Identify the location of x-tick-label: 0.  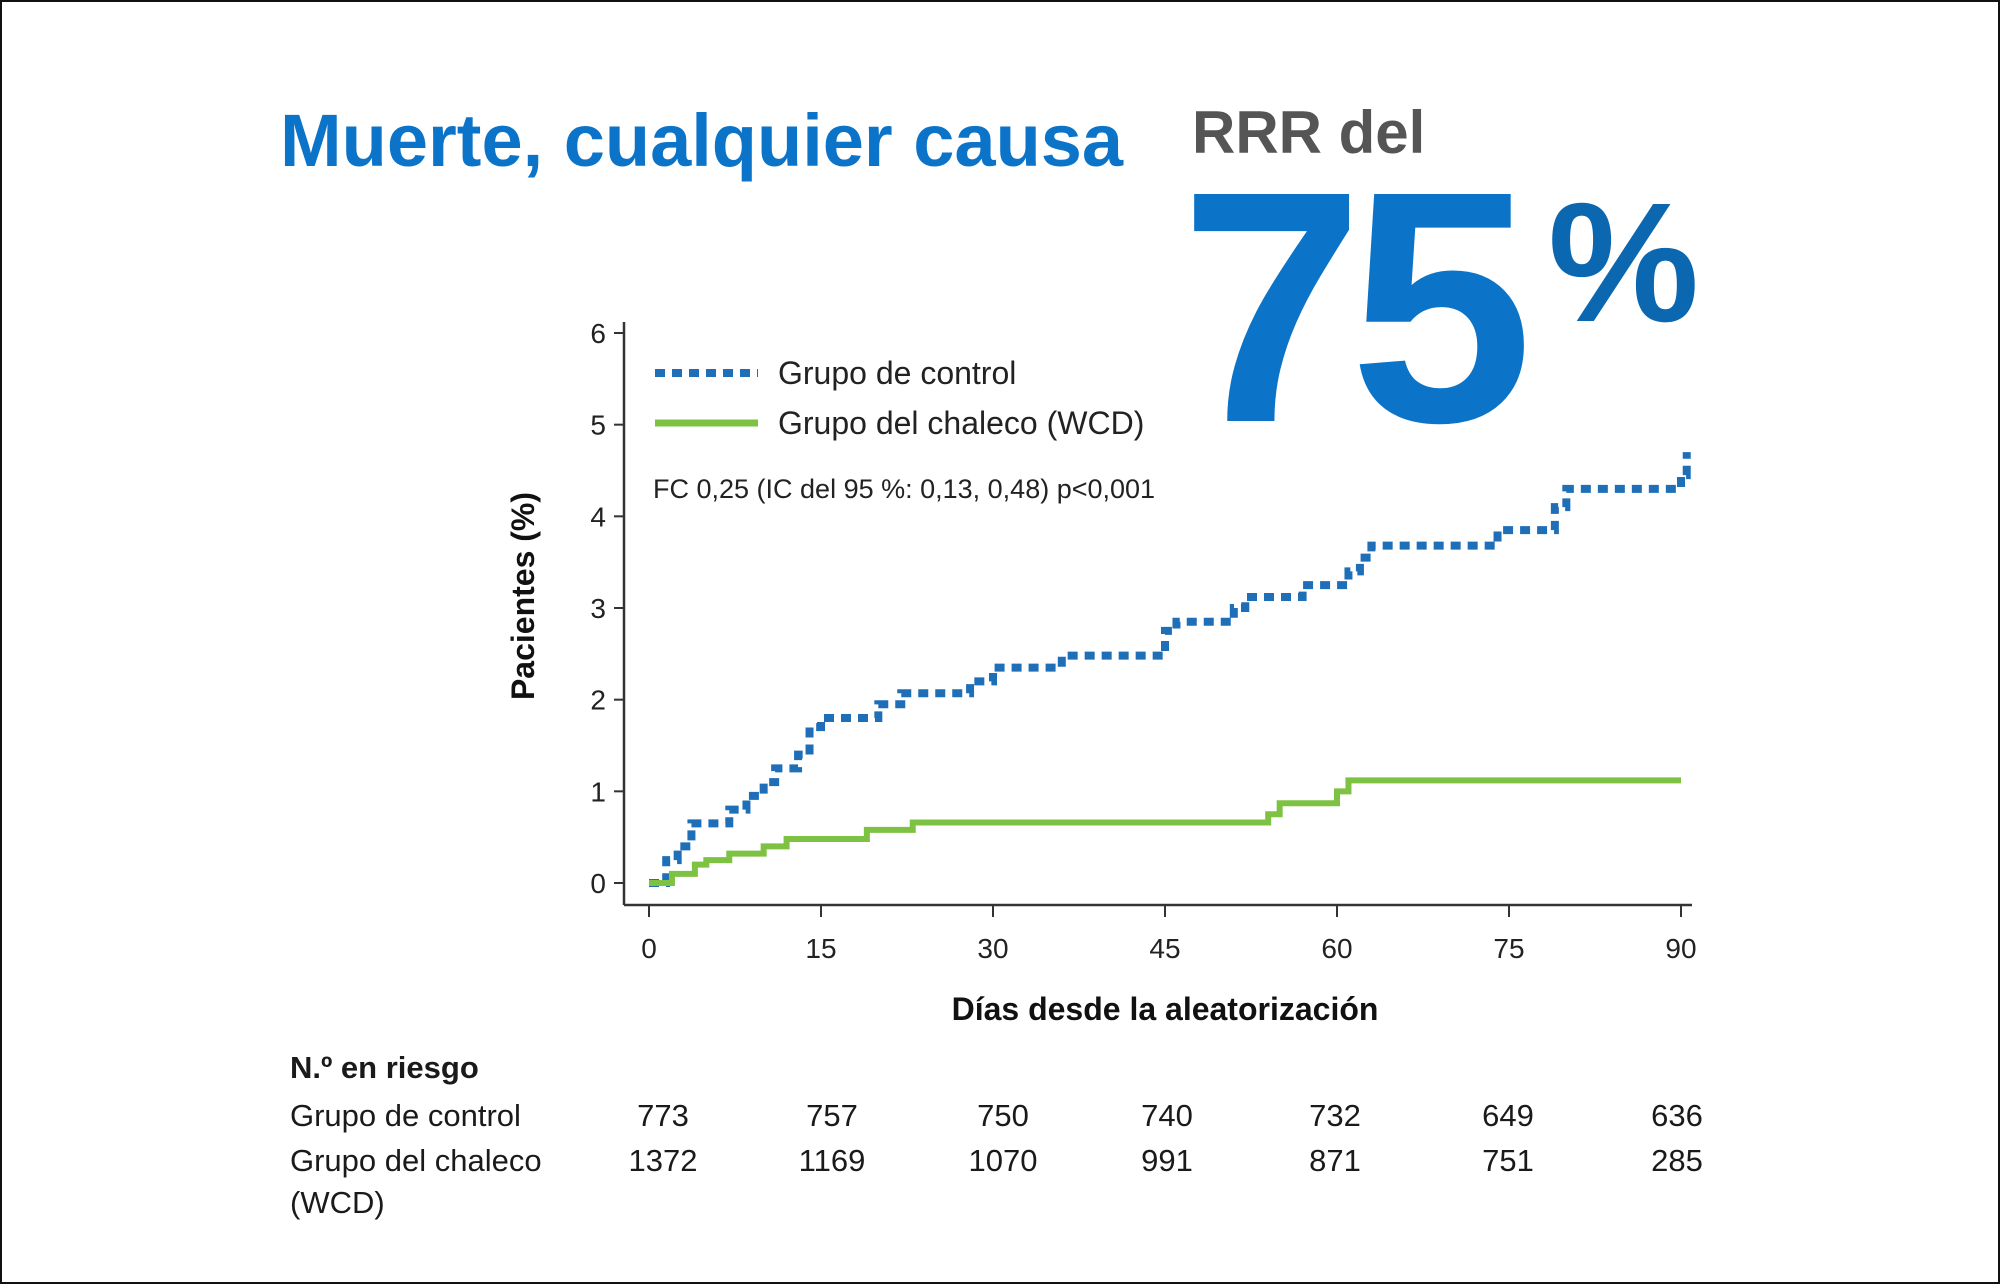
(649, 948).